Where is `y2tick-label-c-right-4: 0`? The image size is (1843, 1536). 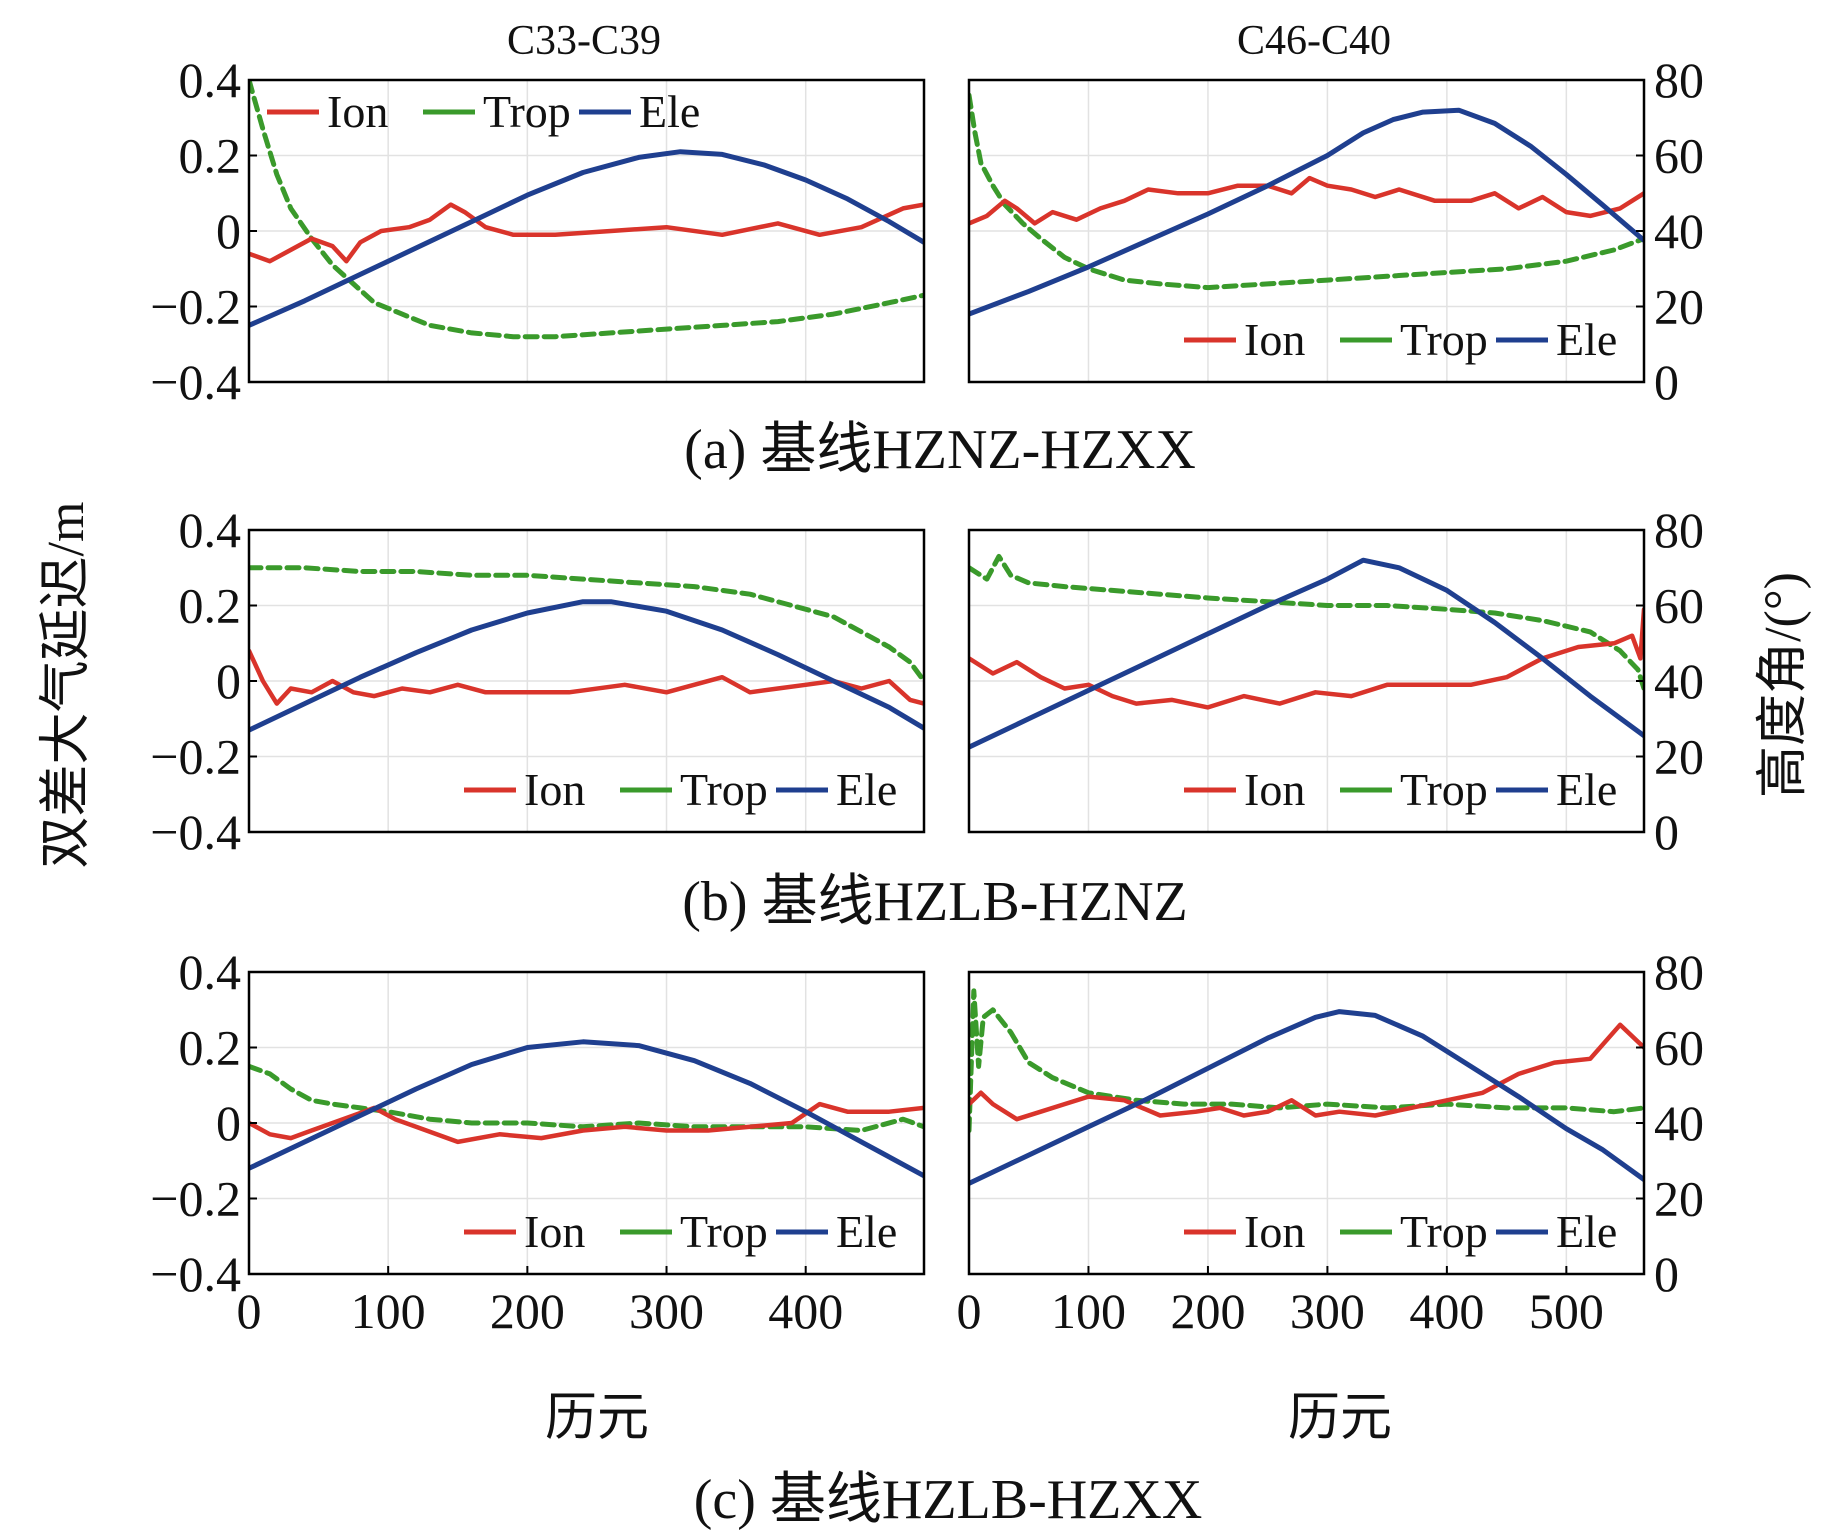
y2tick-label-c-right-4: 0 is located at coordinates (1666, 1274).